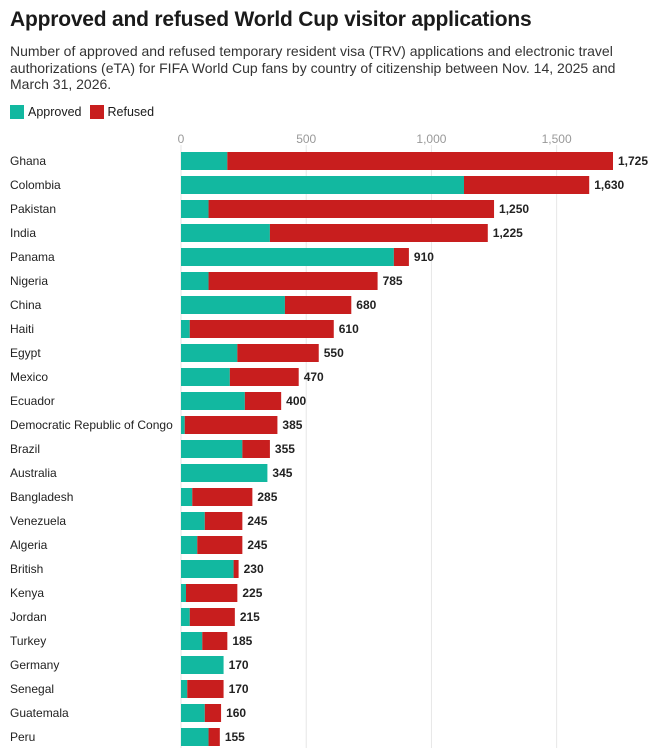 This screenshot has height=748, width=658. What do you see at coordinates (39, 713) in the screenshot?
I see `category-label: Guatemala` at bounding box center [39, 713].